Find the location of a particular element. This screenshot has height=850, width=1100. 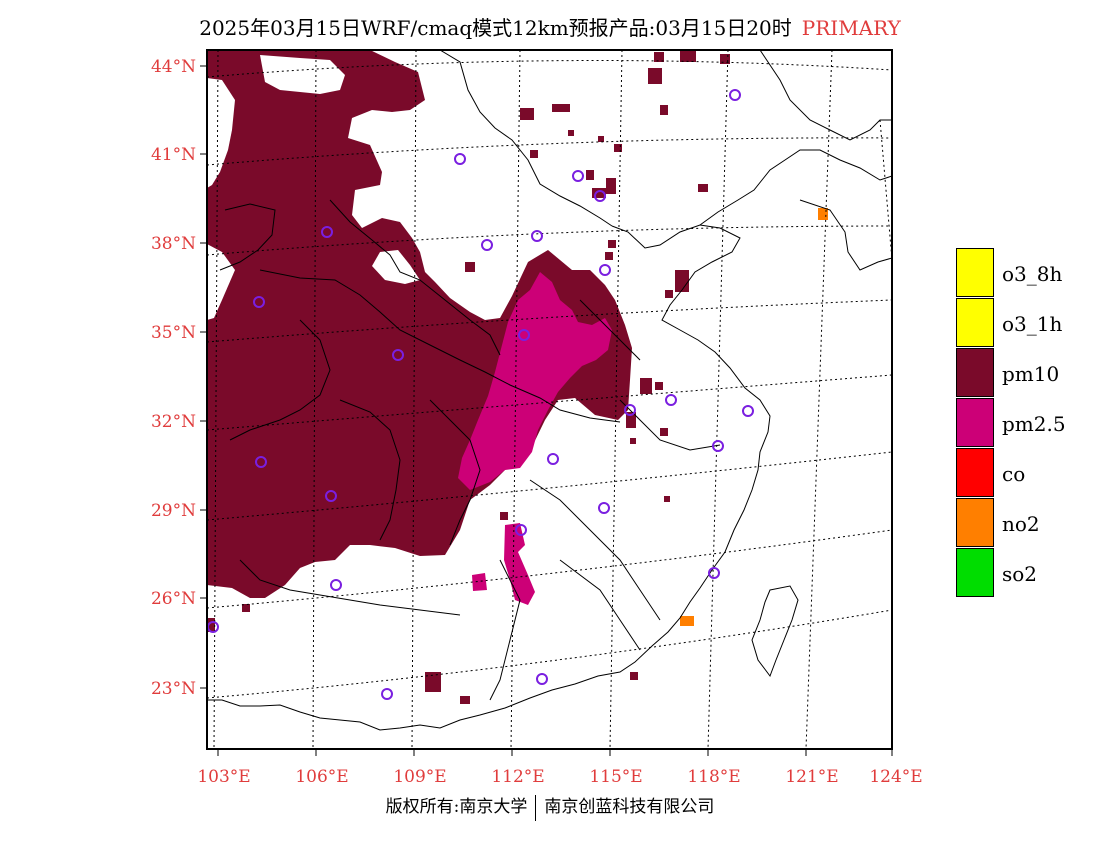

copyright-footer: 版权所有:南京大学 南京创蓝科技有限公司 is located at coordinates (550, 806).